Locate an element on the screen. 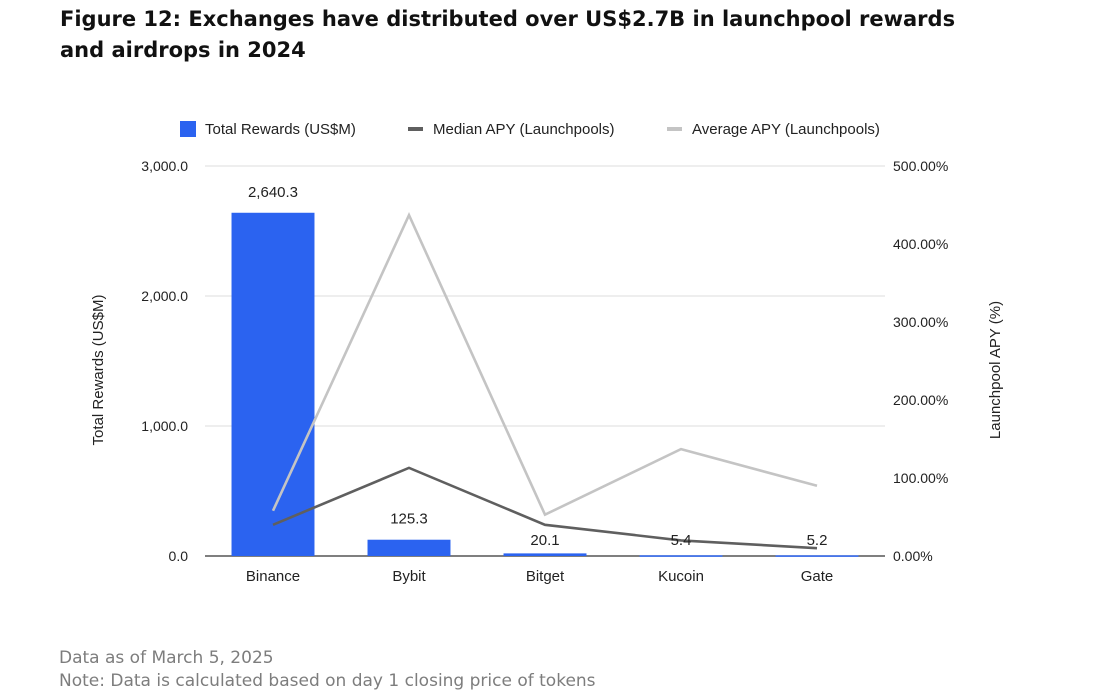  y-tick-label: 0.0 is located at coordinates (179, 556).